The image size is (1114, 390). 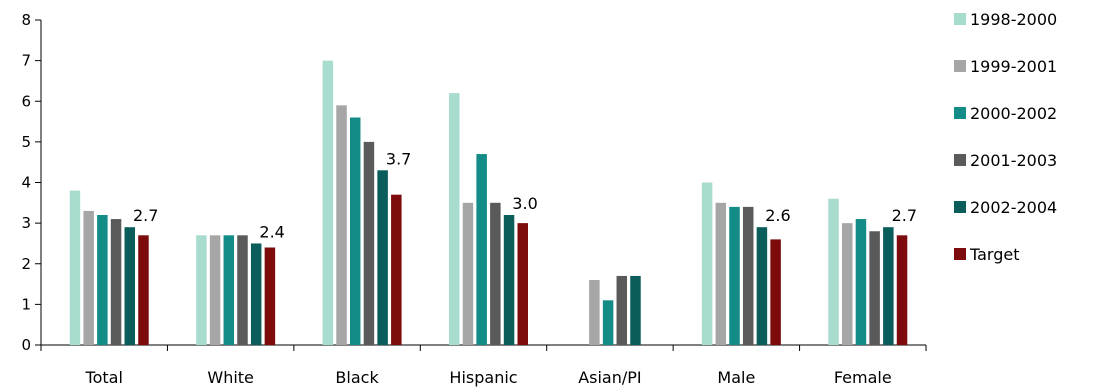 What do you see at coordinates (26, 264) in the screenshot?
I see `y-tick-label: 2` at bounding box center [26, 264].